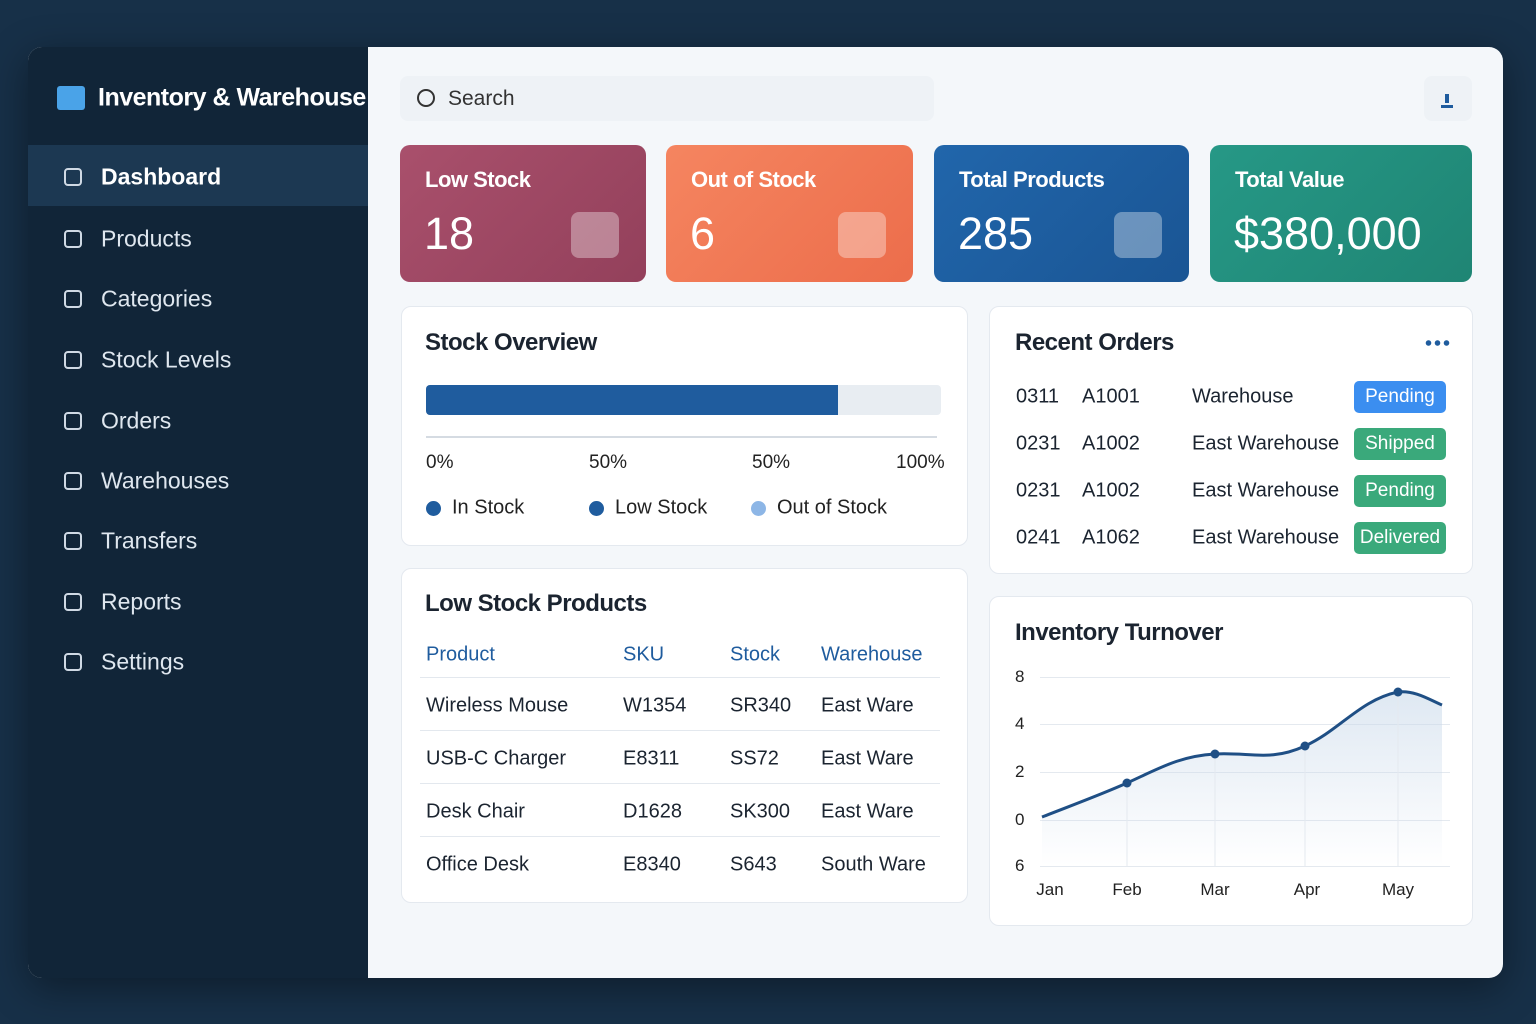 Image resolution: width=1536 pixels, height=1024 pixels. Describe the element at coordinates (652, 811) in the screenshot. I see `table-cell: D1628` at that location.